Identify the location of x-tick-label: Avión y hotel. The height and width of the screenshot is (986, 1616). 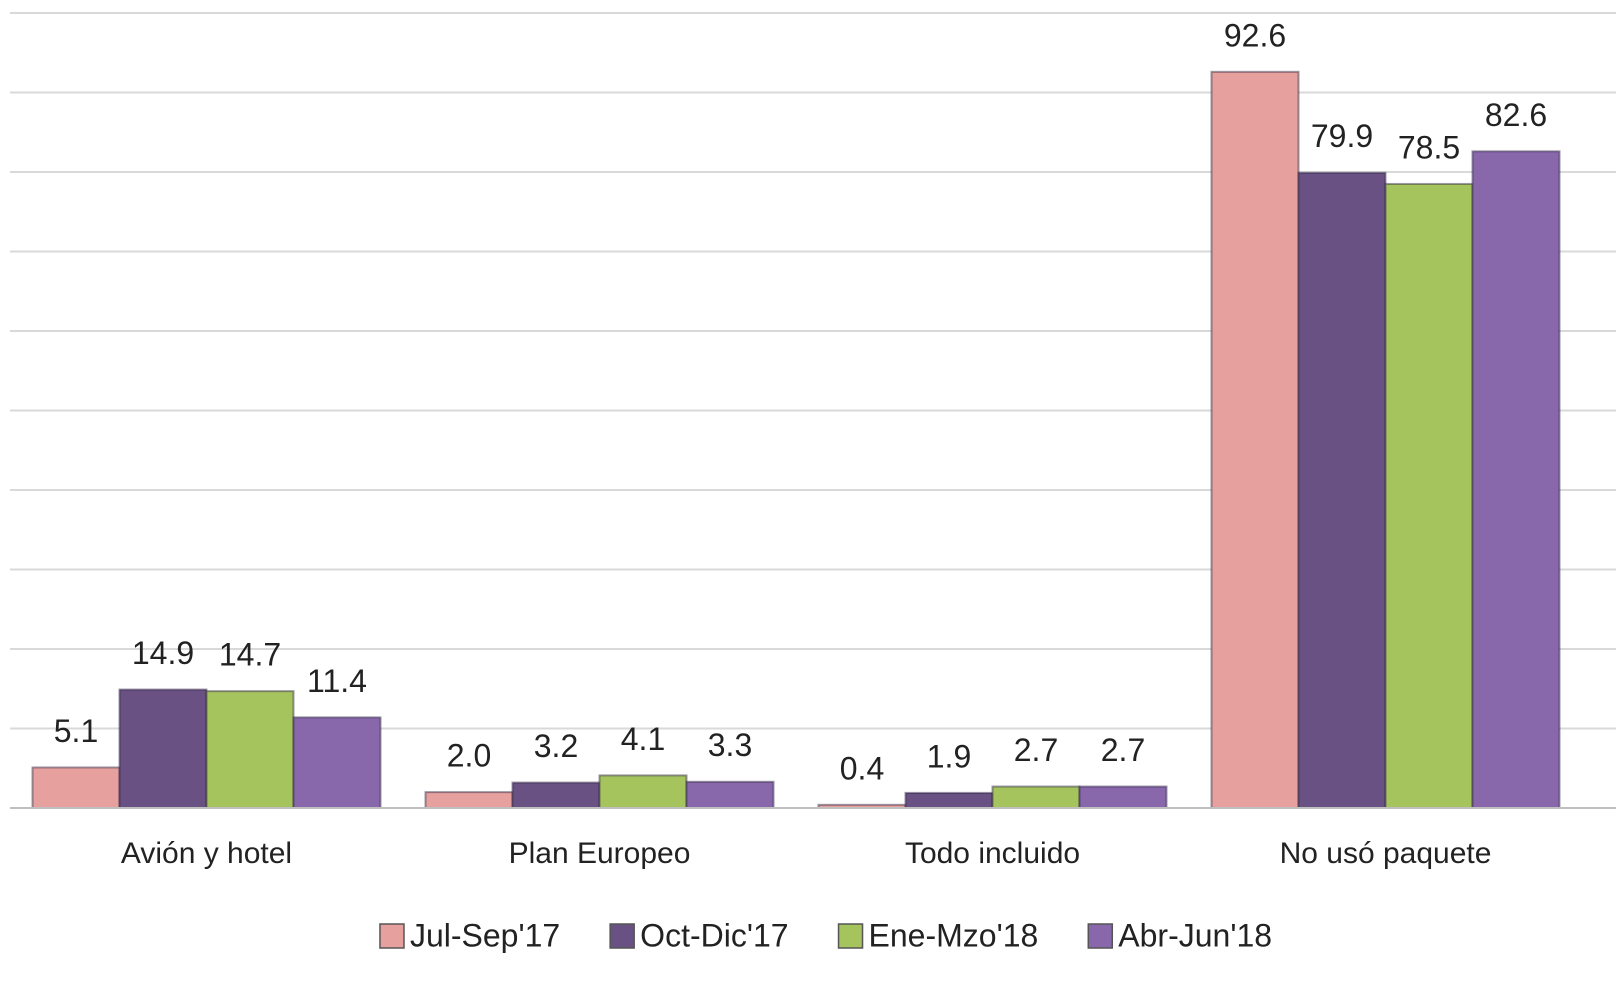
(206, 853).